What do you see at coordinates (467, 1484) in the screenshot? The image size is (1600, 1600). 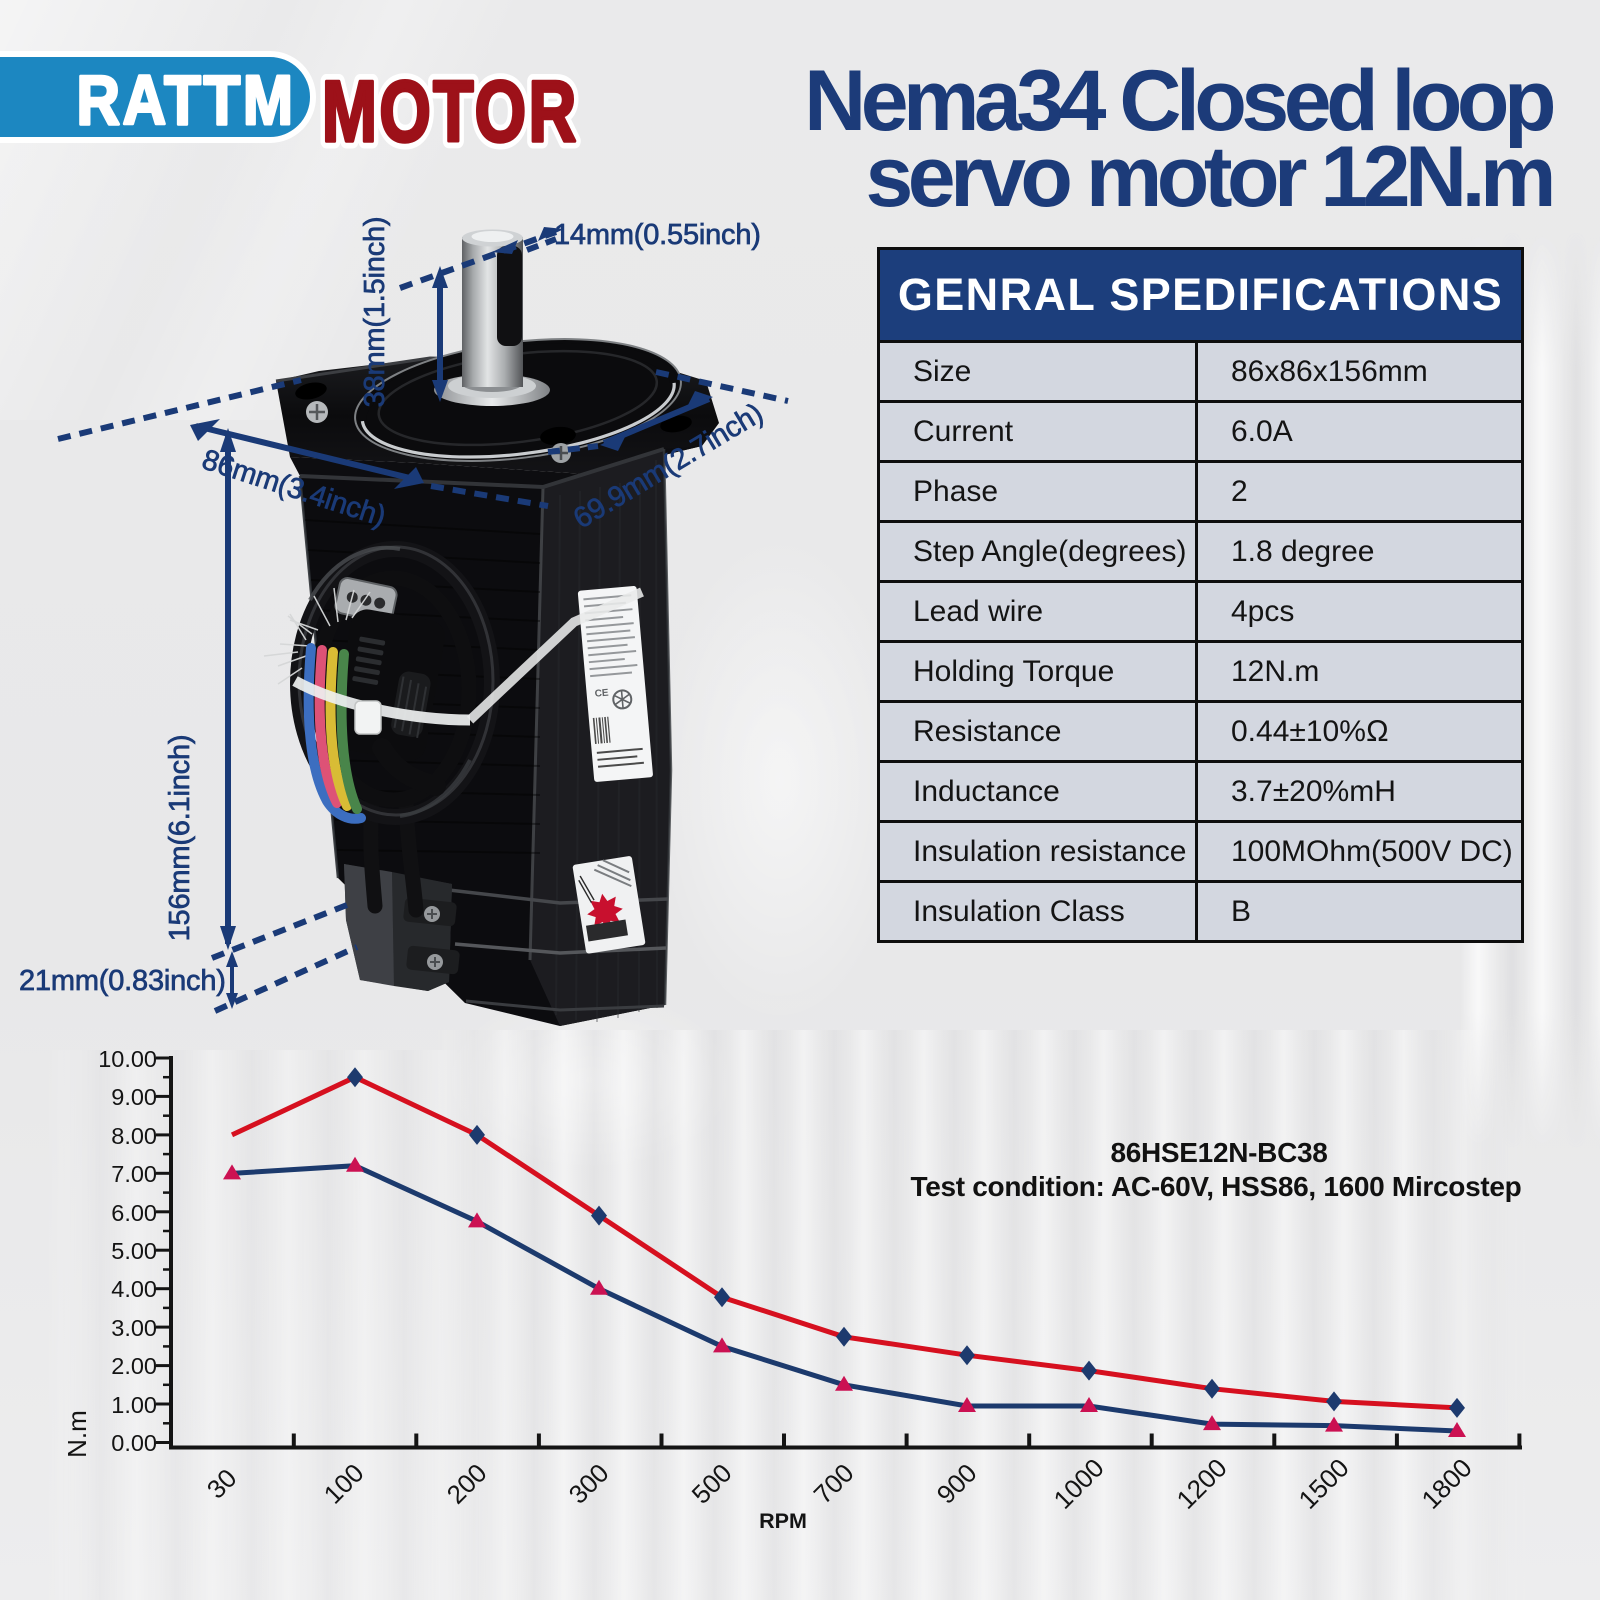 I see `svg-text: 200` at bounding box center [467, 1484].